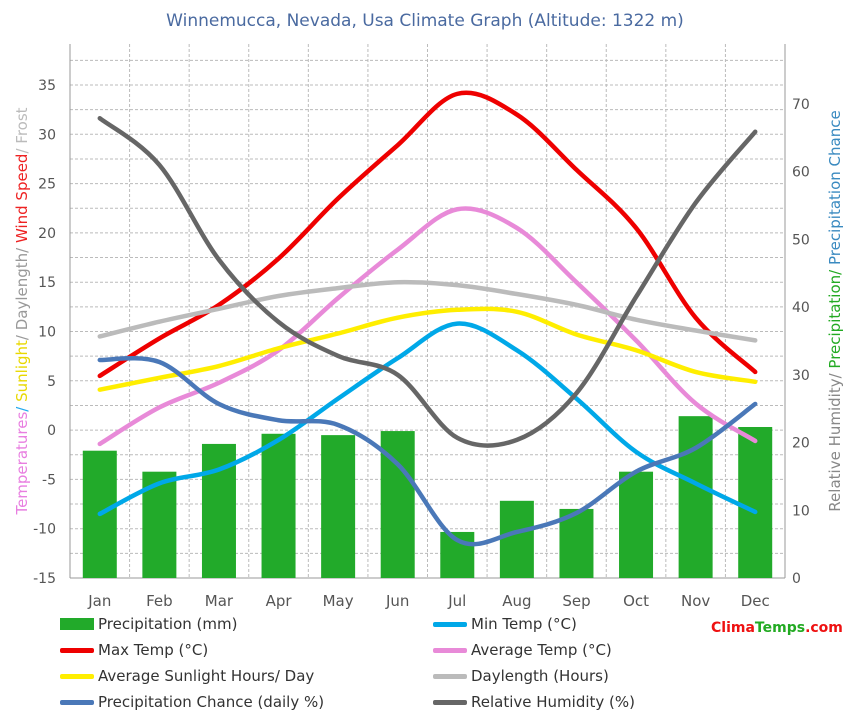 The image size is (851, 719). Describe the element at coordinates (47, 135) in the screenshot. I see `left-tick-label: 30` at that location.